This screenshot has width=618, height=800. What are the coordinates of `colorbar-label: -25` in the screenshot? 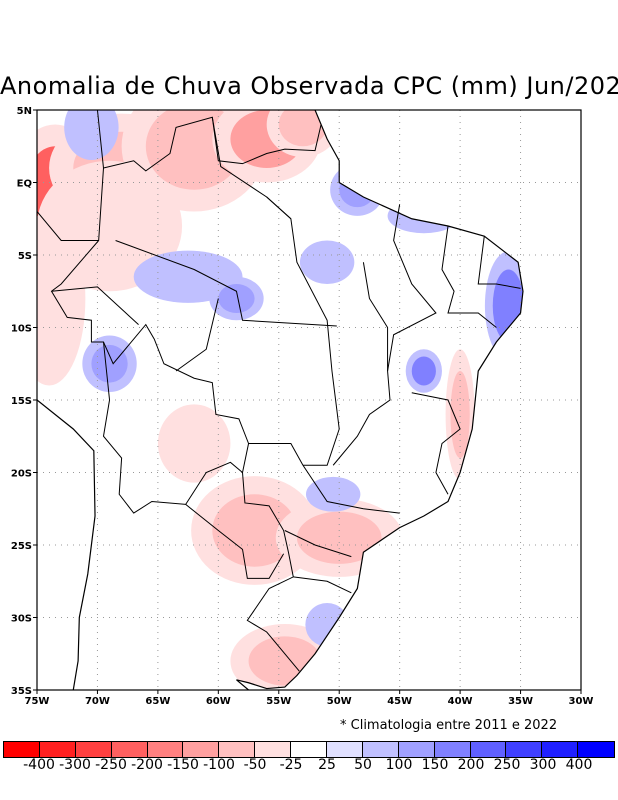 It's located at (291, 765).